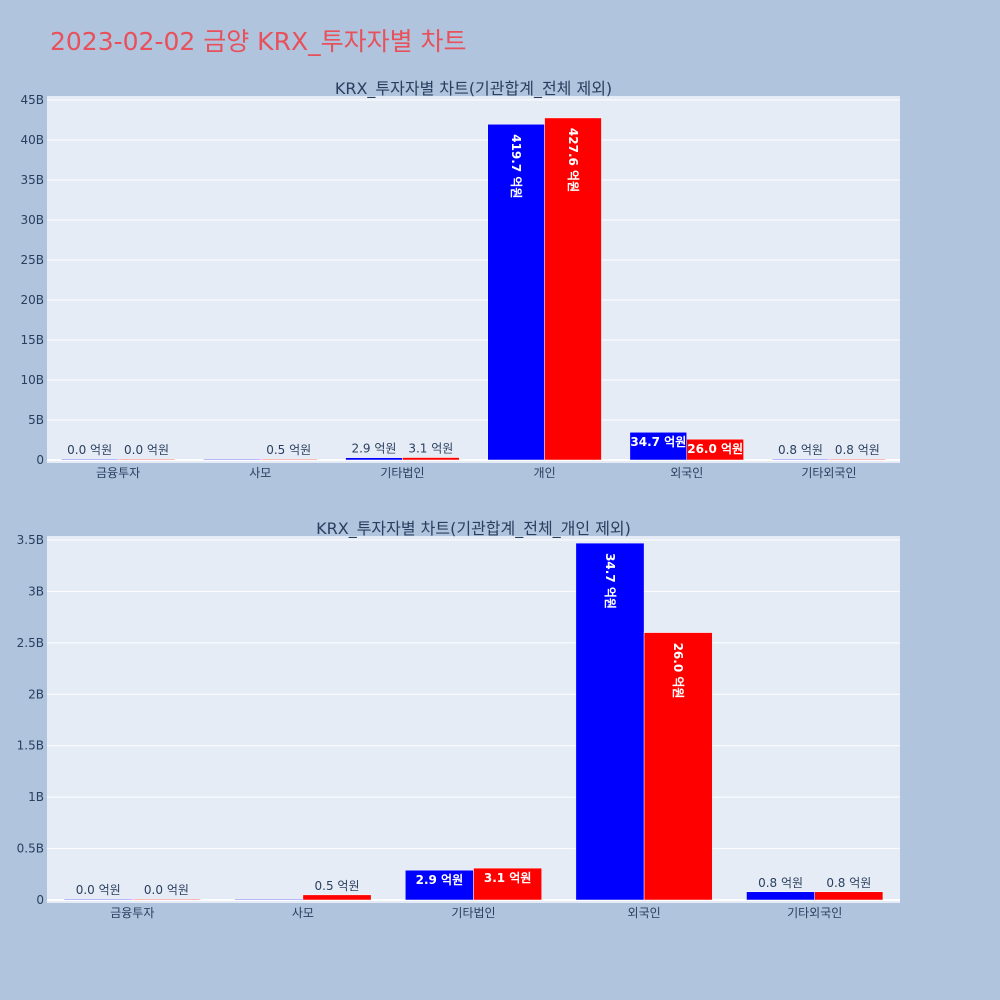 The width and height of the screenshot is (1000, 1000). I want to click on y-tick-label: 40B, so click(32, 140).